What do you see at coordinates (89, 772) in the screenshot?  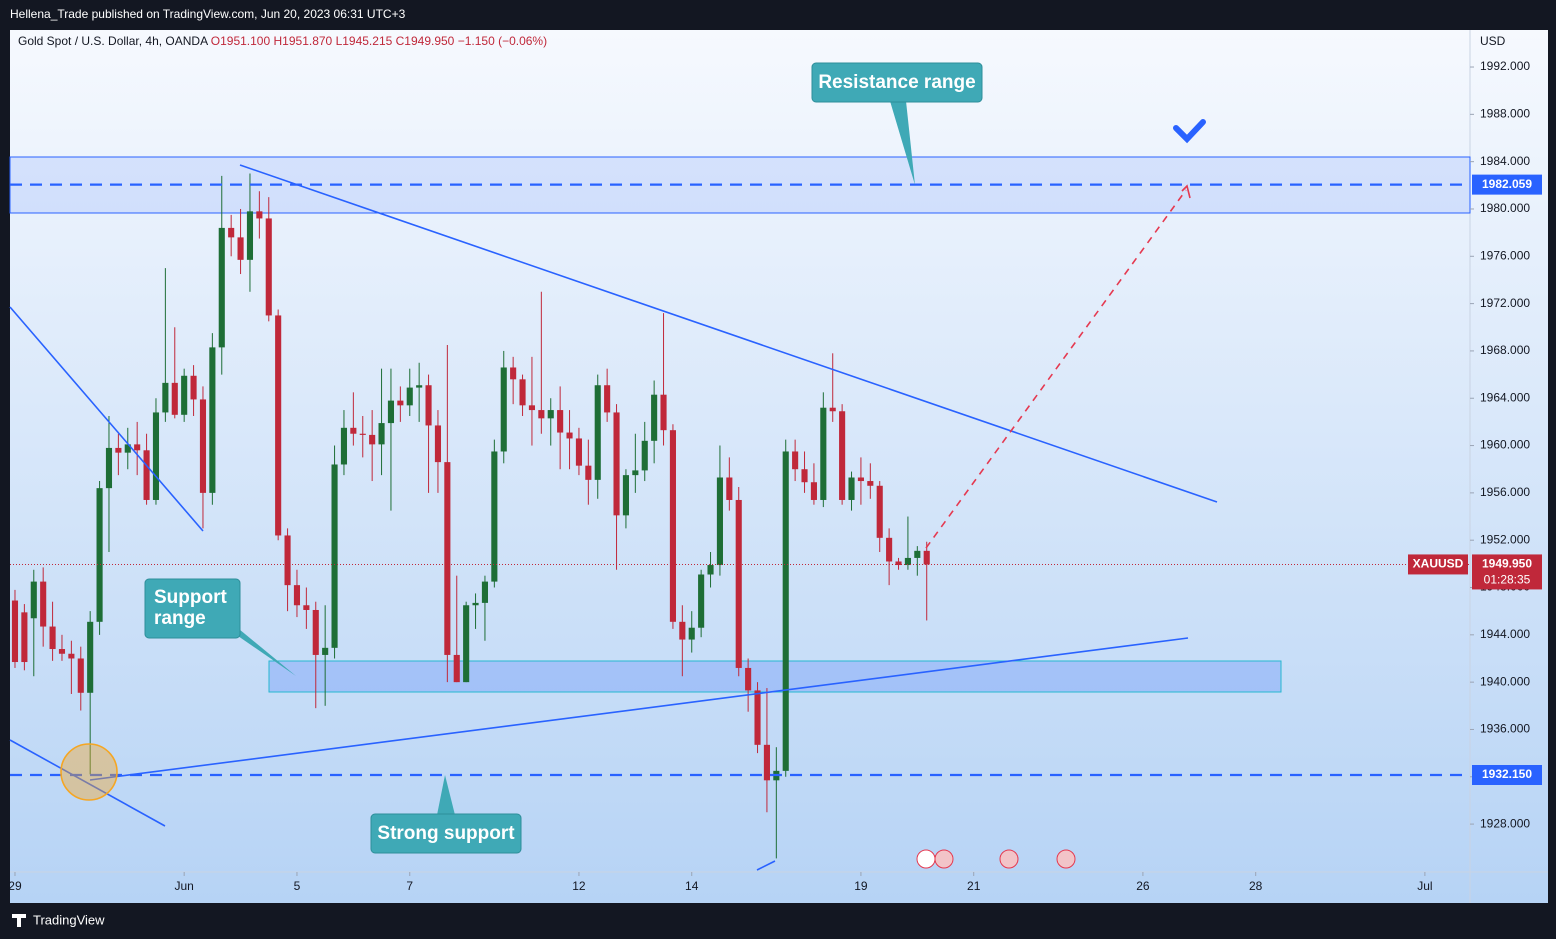 I see `highlight` at bounding box center [89, 772].